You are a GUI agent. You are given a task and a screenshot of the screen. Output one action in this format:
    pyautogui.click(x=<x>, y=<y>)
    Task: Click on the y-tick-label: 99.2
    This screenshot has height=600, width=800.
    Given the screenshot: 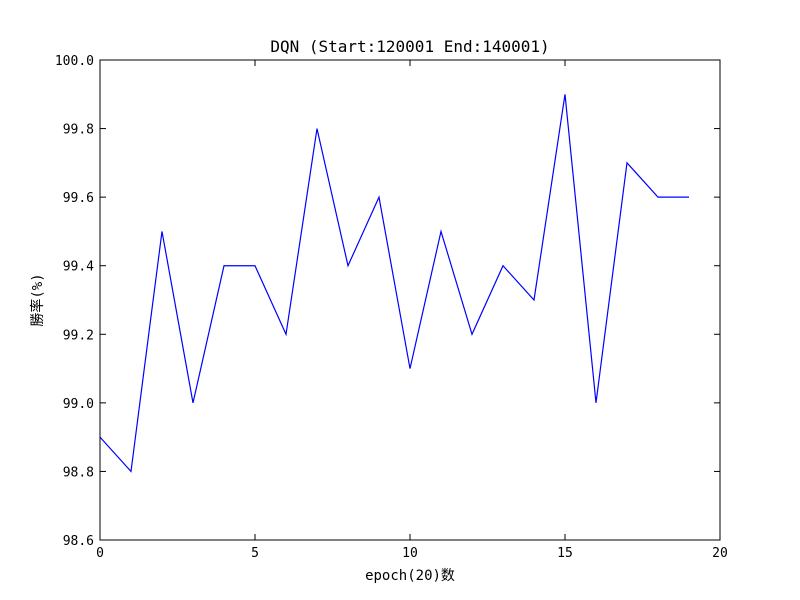 What is the action you would take?
    pyautogui.click(x=78, y=335)
    